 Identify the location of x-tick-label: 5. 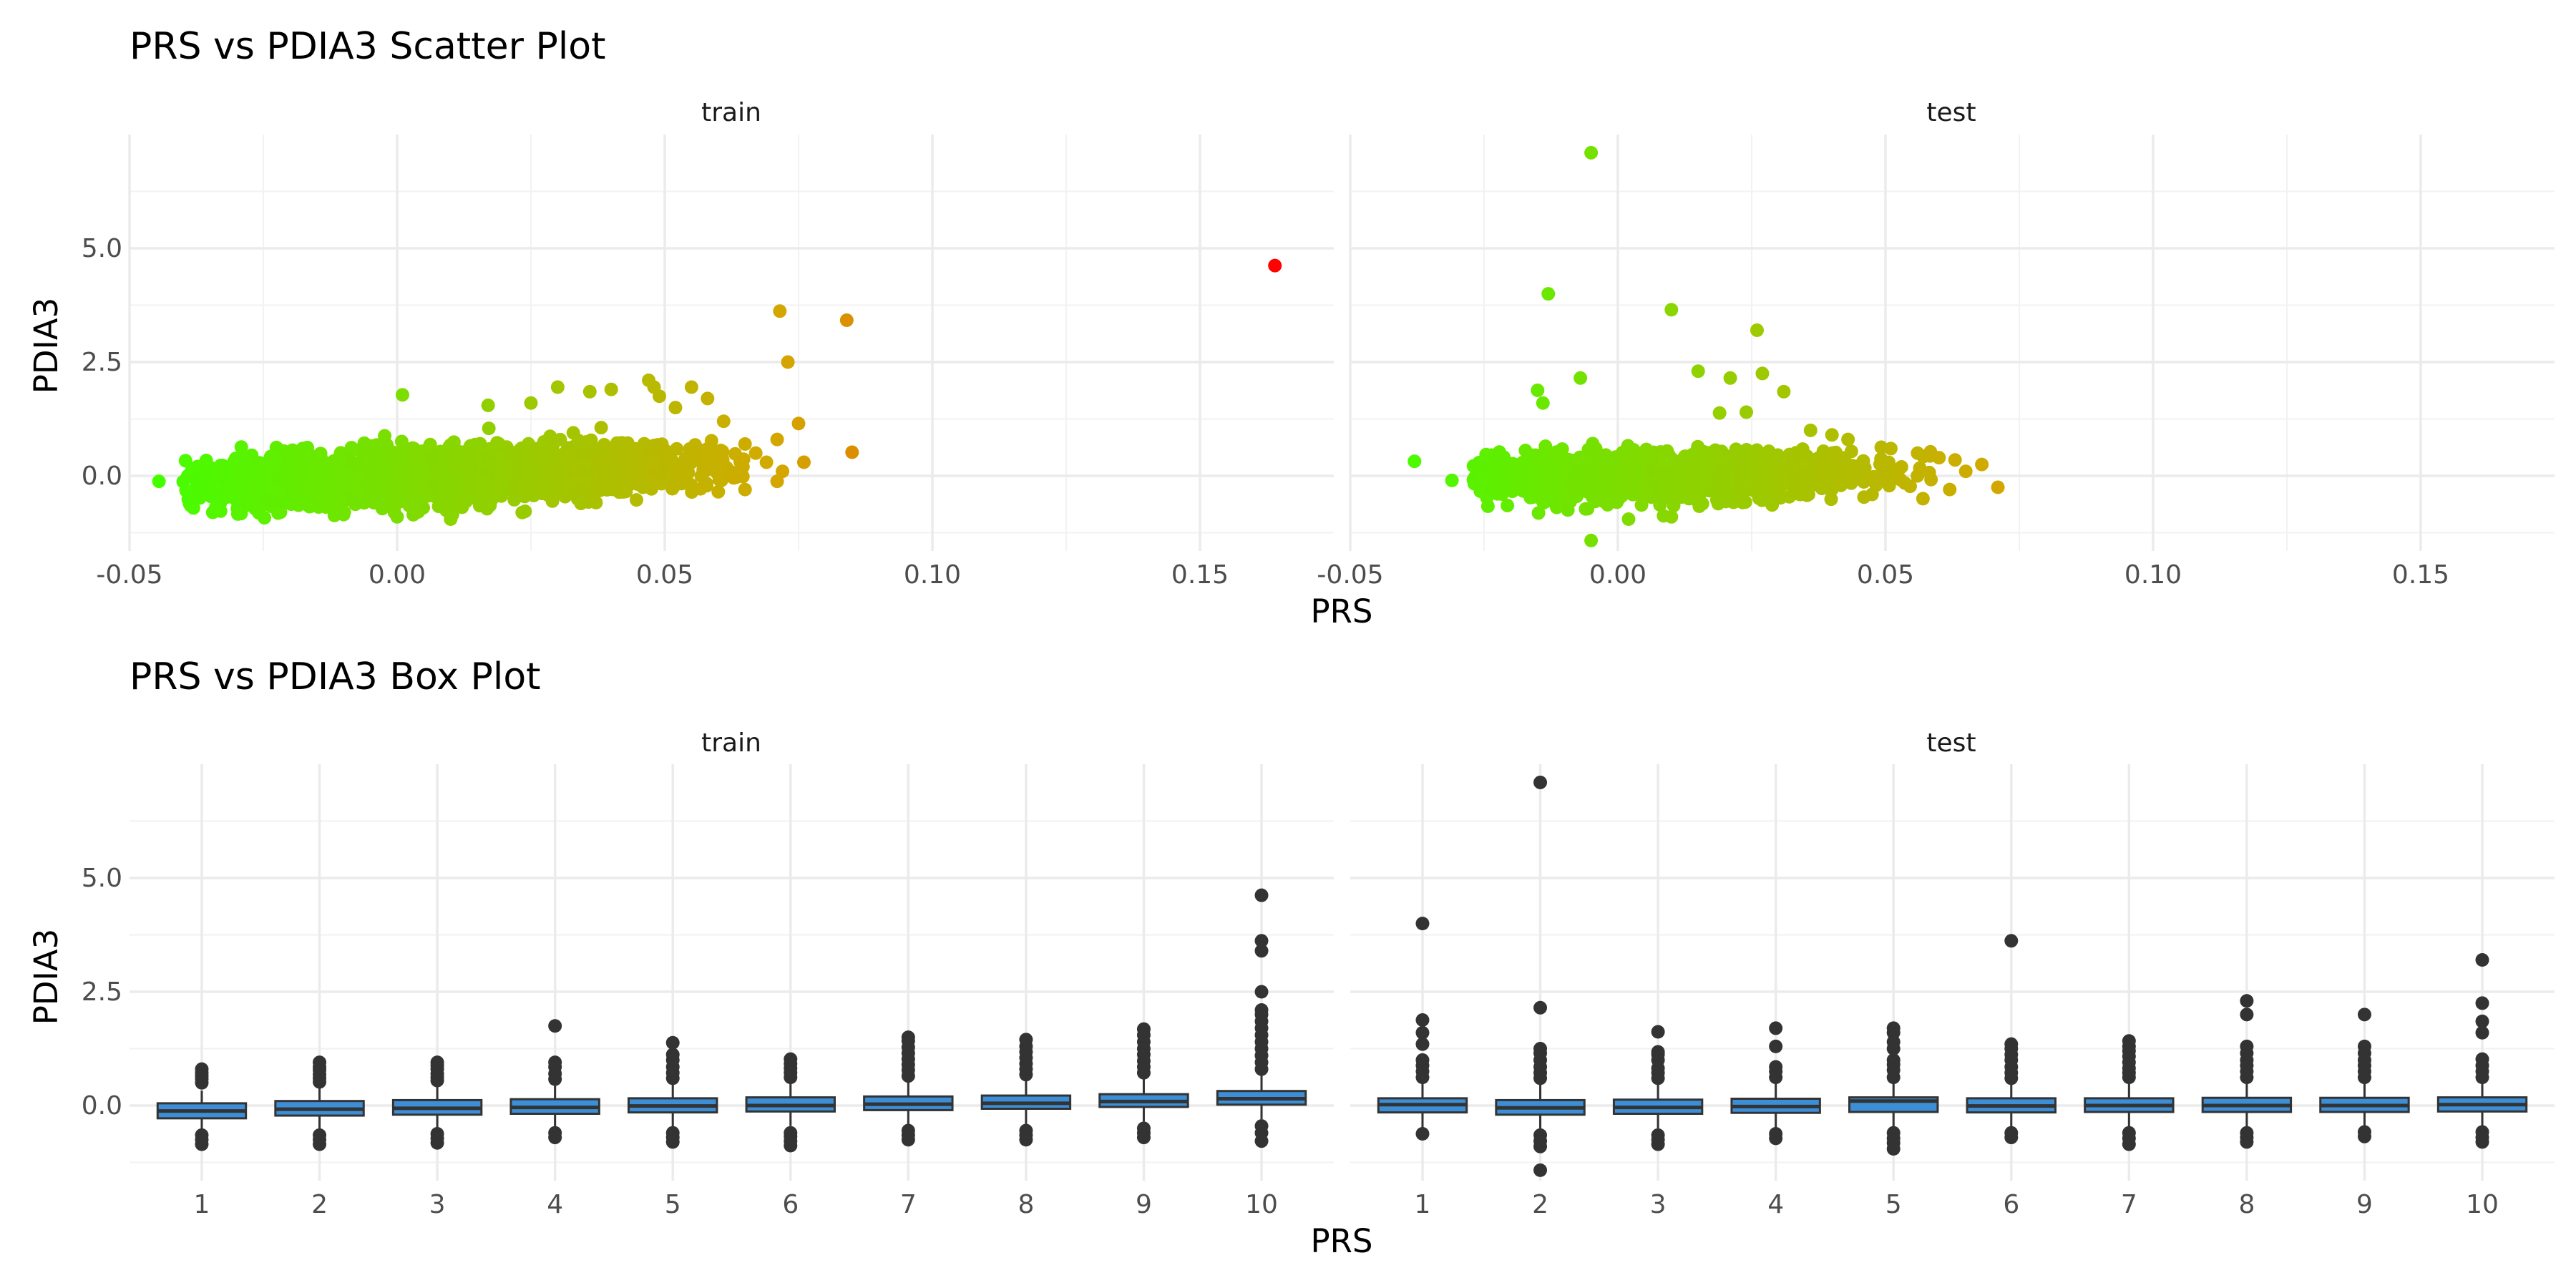
(673, 1204).